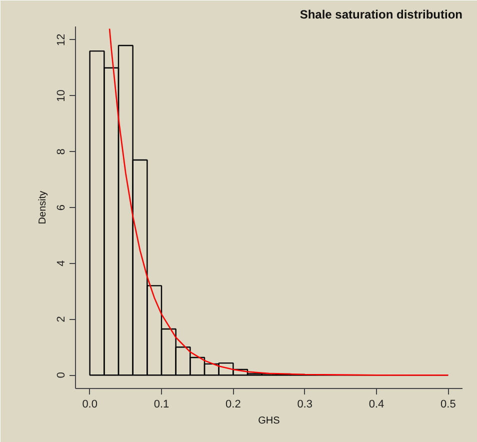 Image resolution: width=477 pixels, height=442 pixels. What do you see at coordinates (448, 404) in the screenshot?
I see `x-tick-label: 0.5` at bounding box center [448, 404].